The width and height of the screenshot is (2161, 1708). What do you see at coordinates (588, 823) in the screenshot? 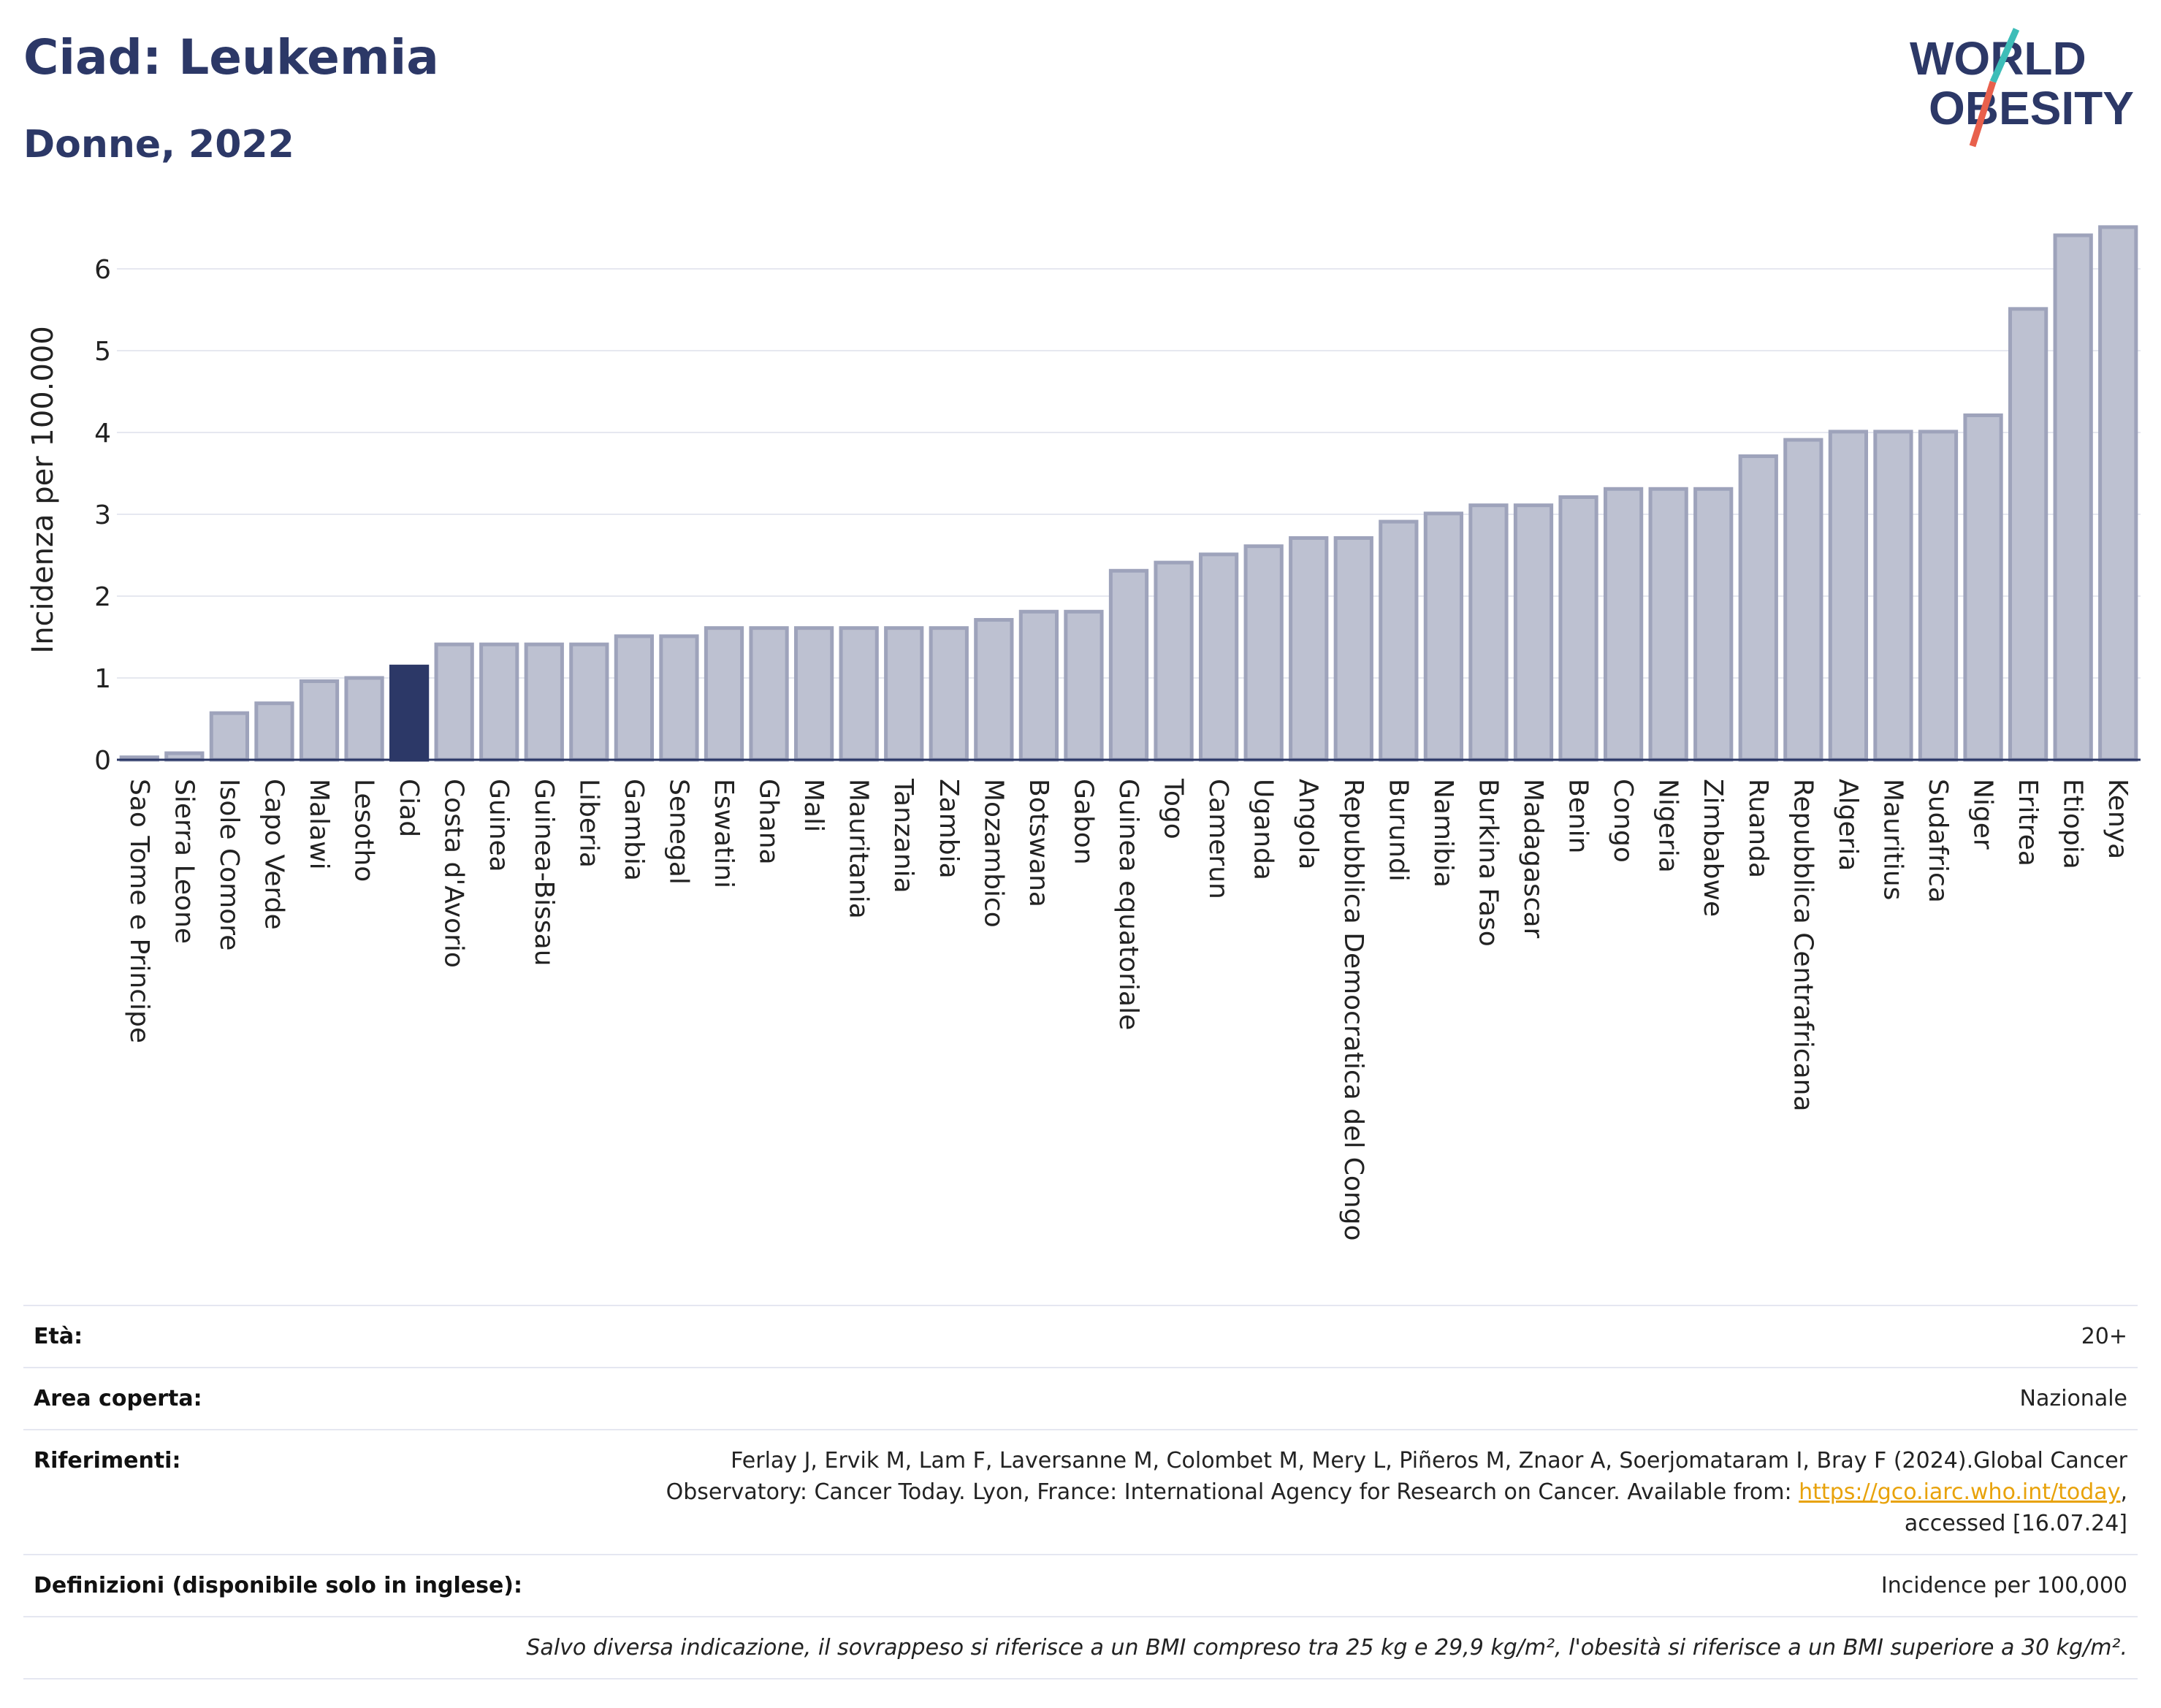
I see `x-tick-label-liberia: Liberia` at bounding box center [588, 823].